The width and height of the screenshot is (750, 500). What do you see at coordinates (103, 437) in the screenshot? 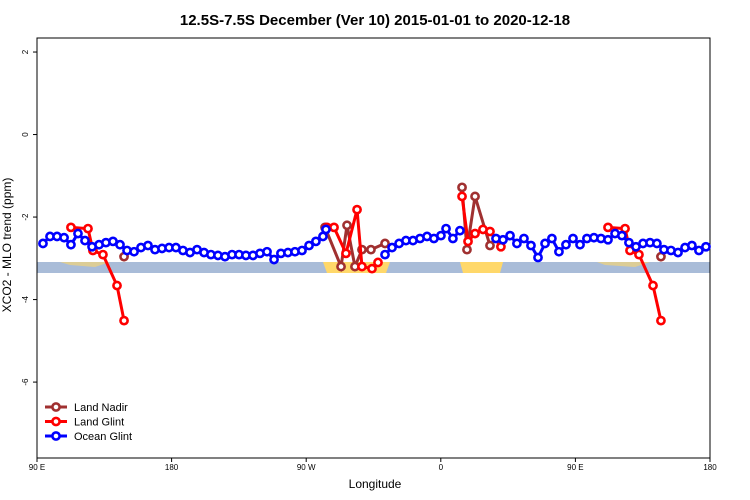
I see `legend-label: Ocean Glint` at bounding box center [103, 437].